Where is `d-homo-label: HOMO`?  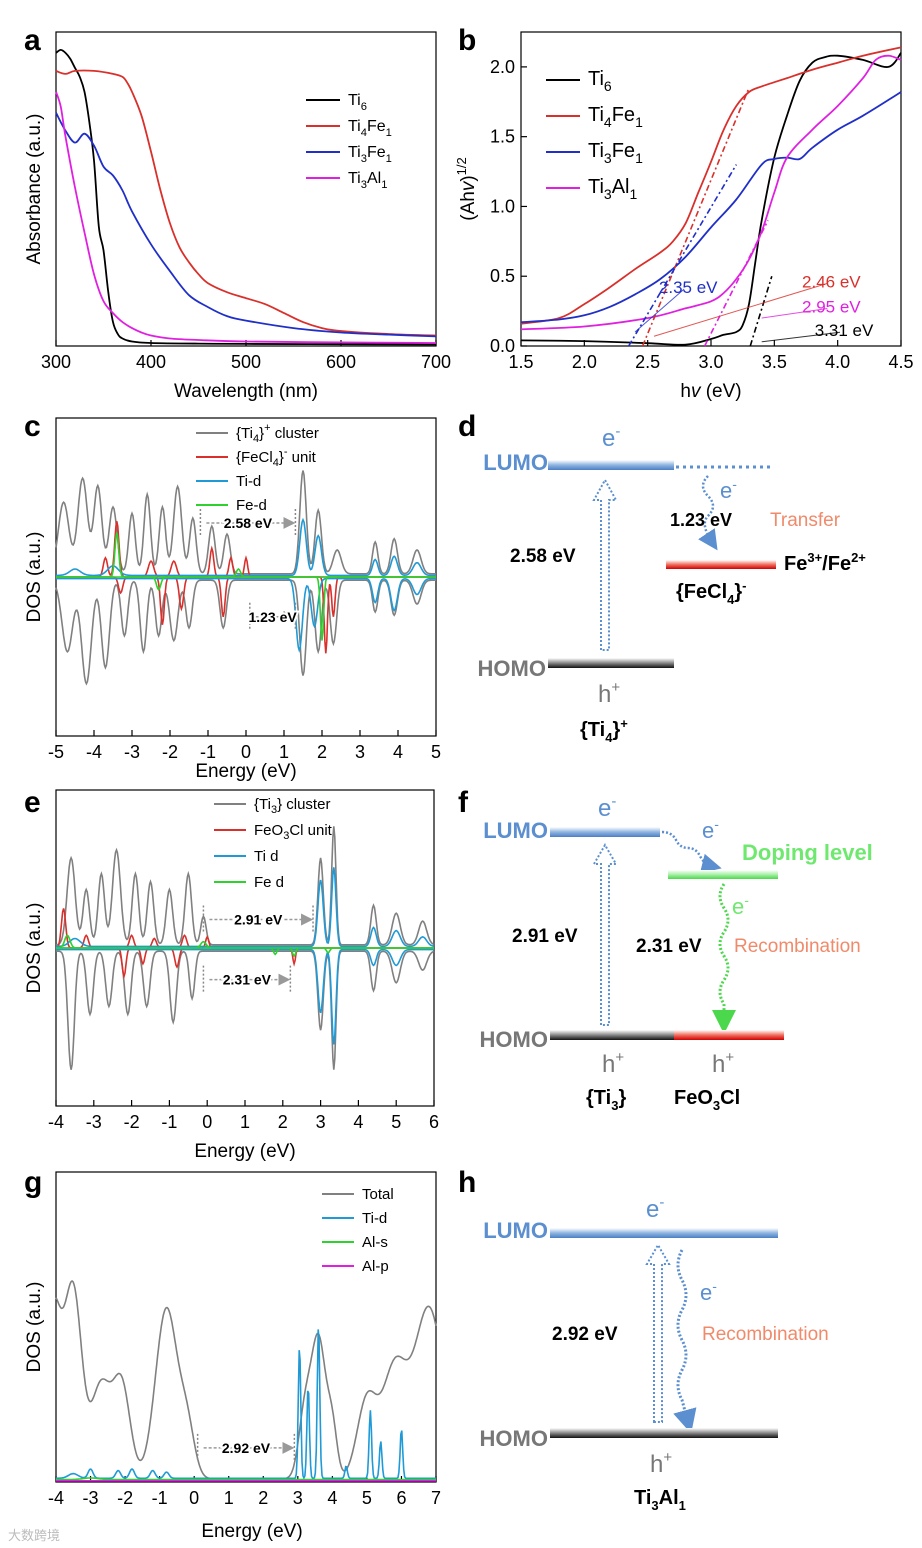 d-homo-label: HOMO is located at coordinates (512, 668).